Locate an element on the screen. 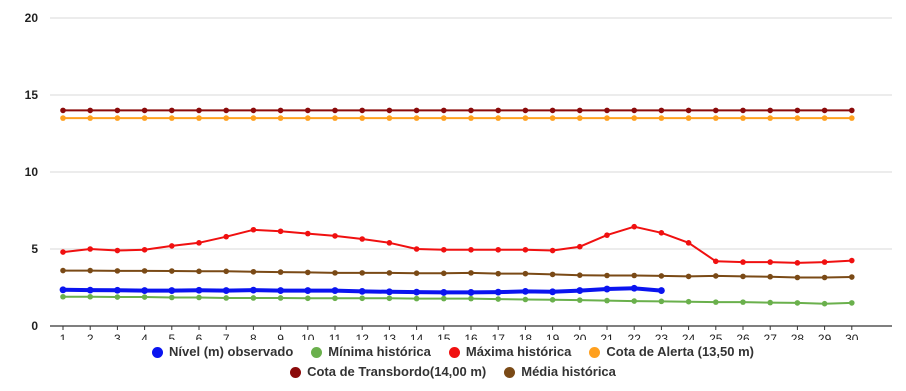 Image resolution: width=906 pixels, height=391 pixels. x-tick-label: 7 is located at coordinates (226, 336).